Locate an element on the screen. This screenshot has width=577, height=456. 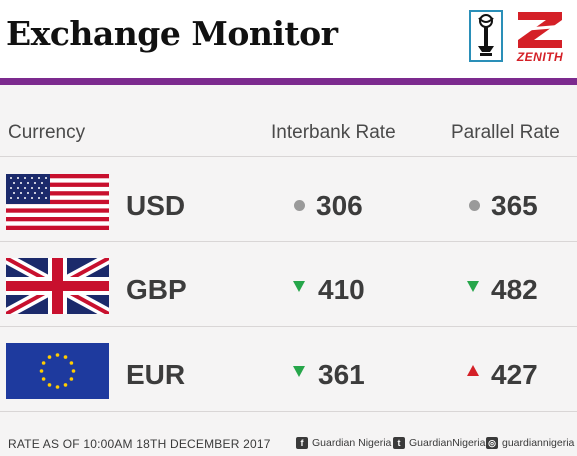
parallel-rate-value: 427 is located at coordinates (514, 374).